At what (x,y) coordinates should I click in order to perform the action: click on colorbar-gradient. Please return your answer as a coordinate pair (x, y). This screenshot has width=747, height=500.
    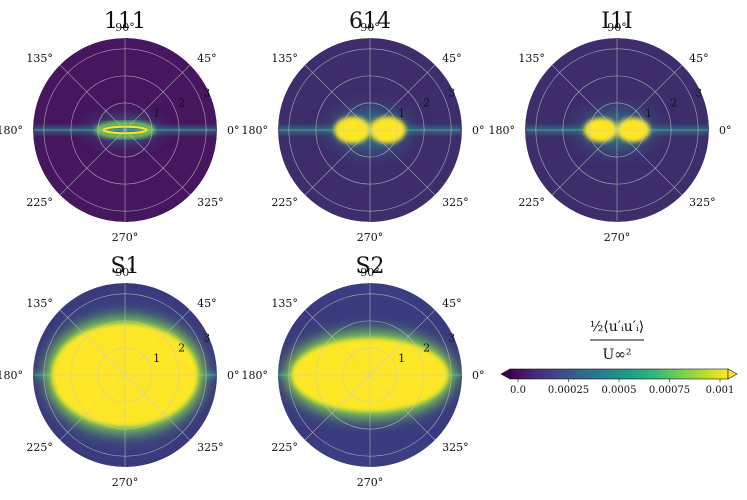
    Looking at the image, I should click on (619, 374).